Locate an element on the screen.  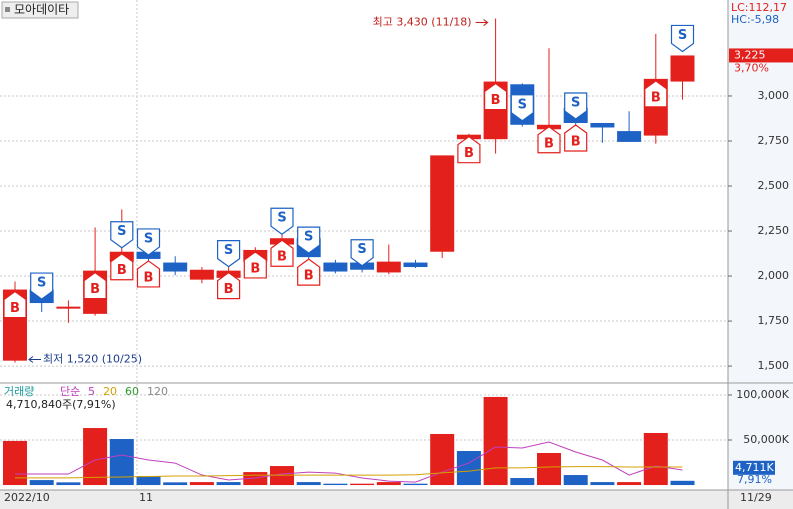
y-tick-label: 3,000 is located at coordinates (774, 95).